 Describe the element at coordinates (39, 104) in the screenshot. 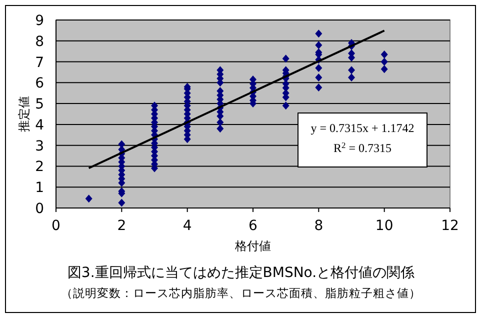

I see `y-tick-label: 5` at that location.